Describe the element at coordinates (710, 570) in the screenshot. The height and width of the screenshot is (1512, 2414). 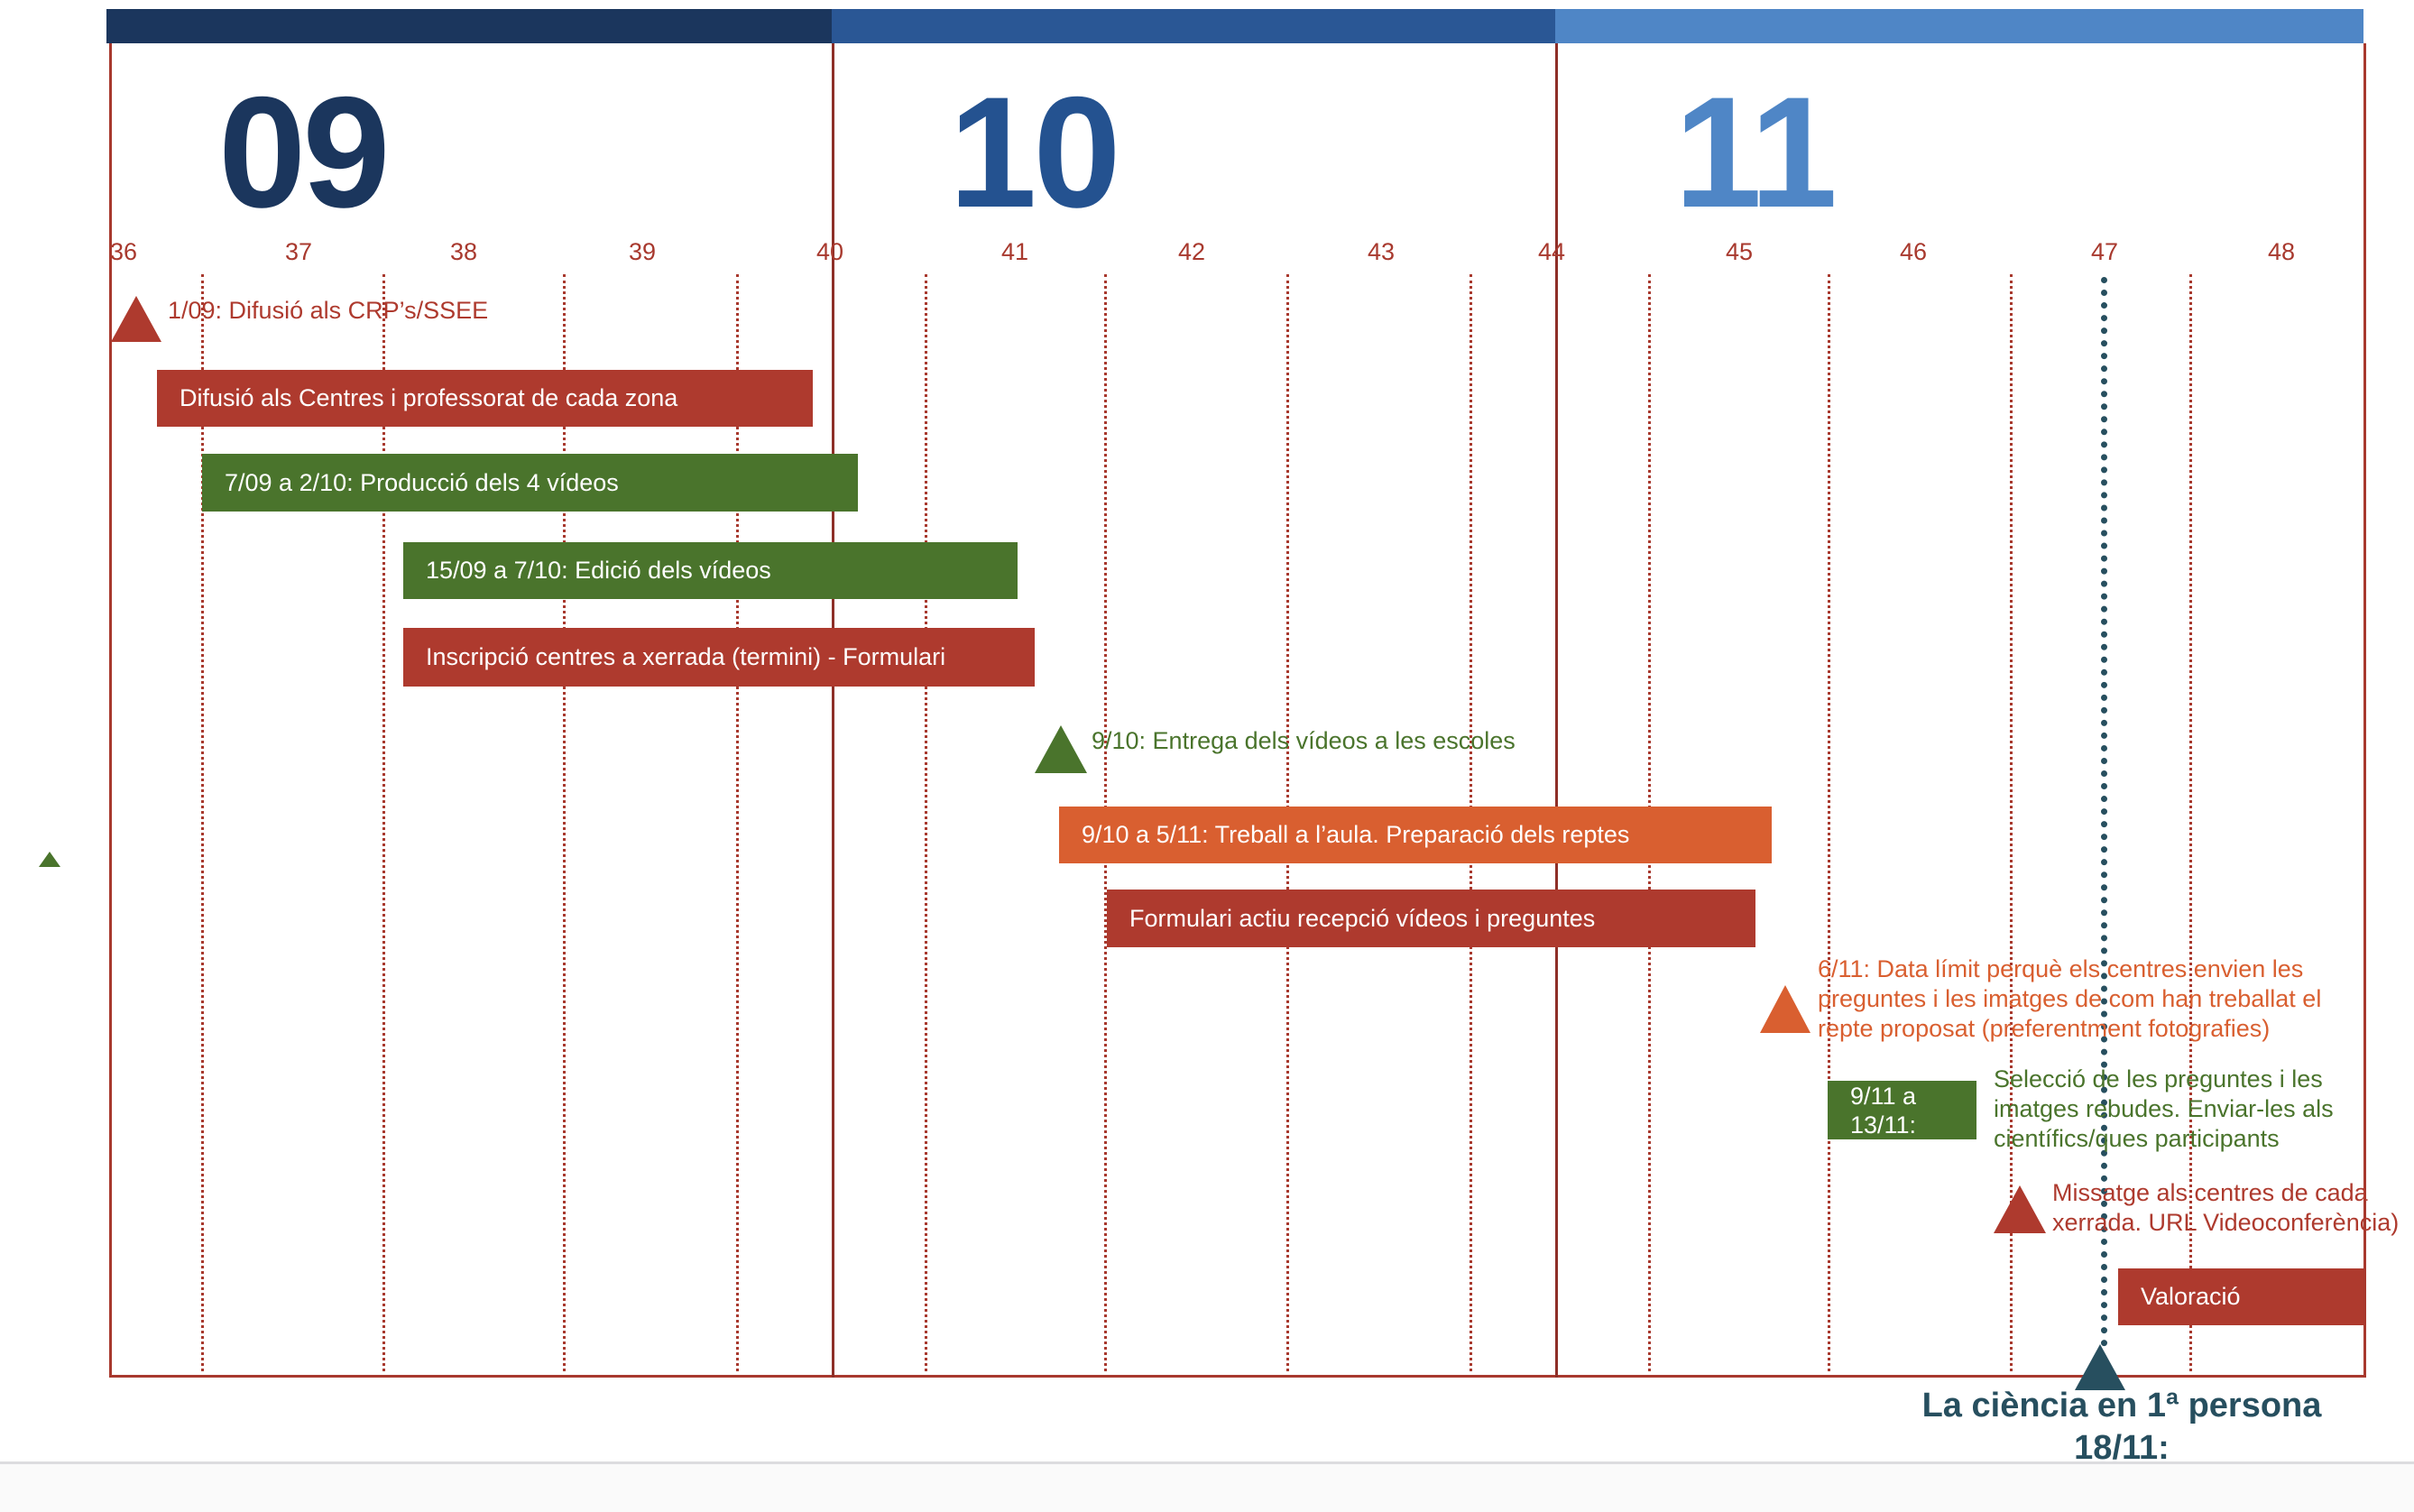
I see `task-edicio: 15/09 a 7/10: Edició dels vídeos` at that location.